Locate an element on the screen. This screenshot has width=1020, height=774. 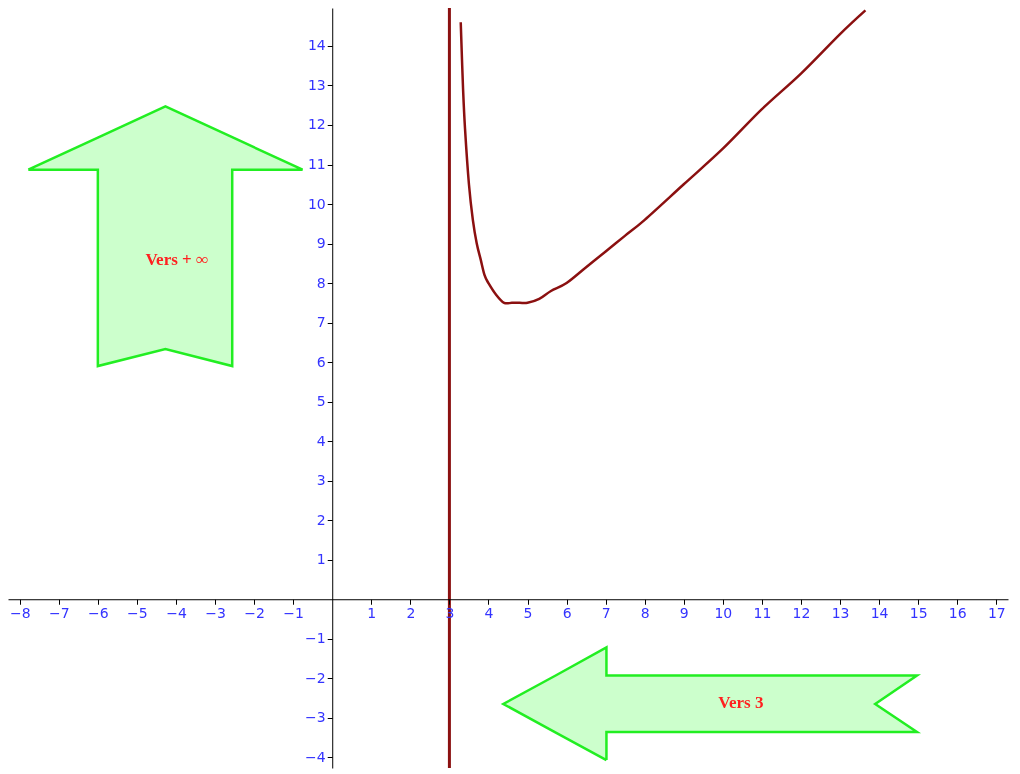
y-tick-label: −4 is located at coordinates (315, 756).